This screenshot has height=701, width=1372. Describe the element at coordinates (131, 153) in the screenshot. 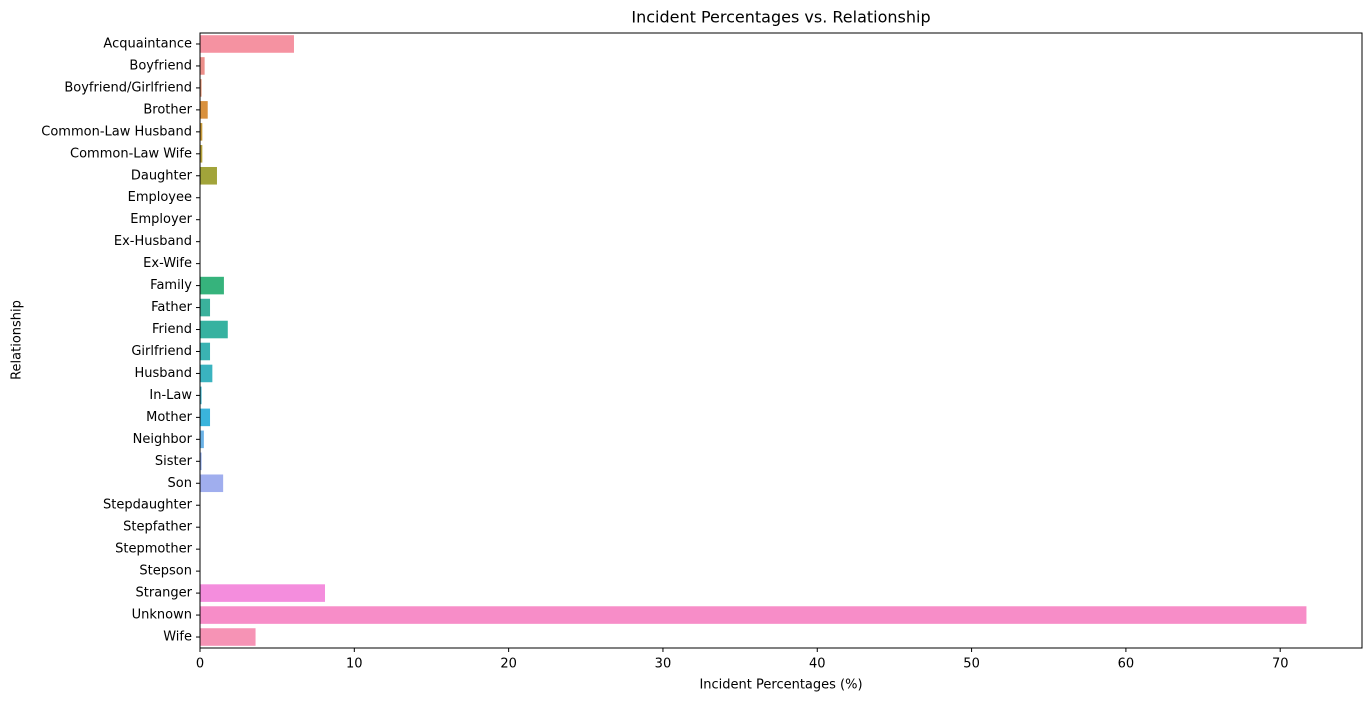

I see `y-tick-label: Common-Law Wife` at that location.